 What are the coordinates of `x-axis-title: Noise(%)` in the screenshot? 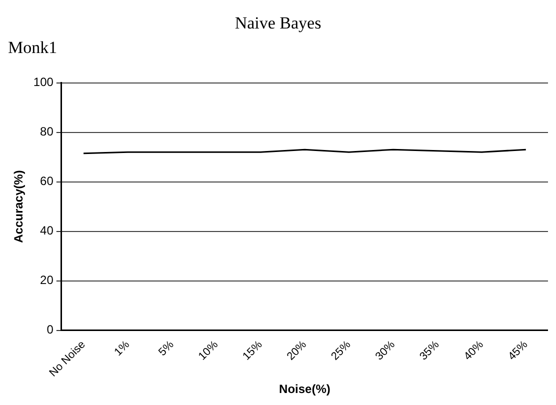 It's located at (304, 389).